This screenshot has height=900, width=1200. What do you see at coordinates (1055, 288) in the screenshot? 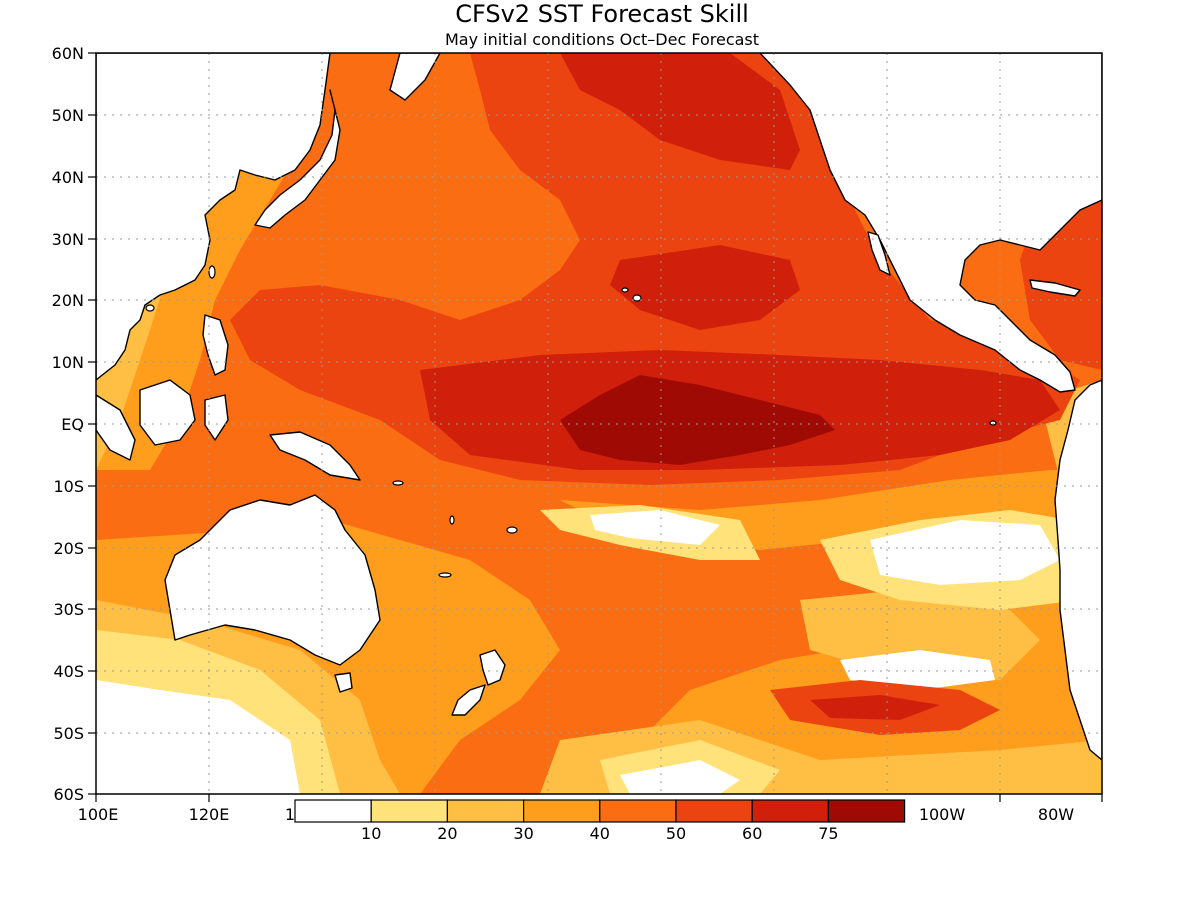
I see `landmass-cuba` at bounding box center [1055, 288].